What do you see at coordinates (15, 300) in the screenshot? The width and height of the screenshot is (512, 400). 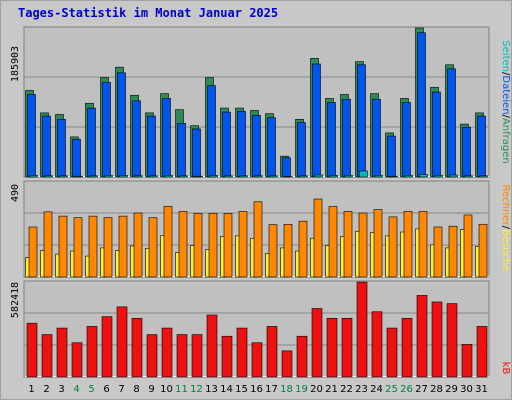 I see `bottom-max-label: 582418` at bounding box center [15, 300].